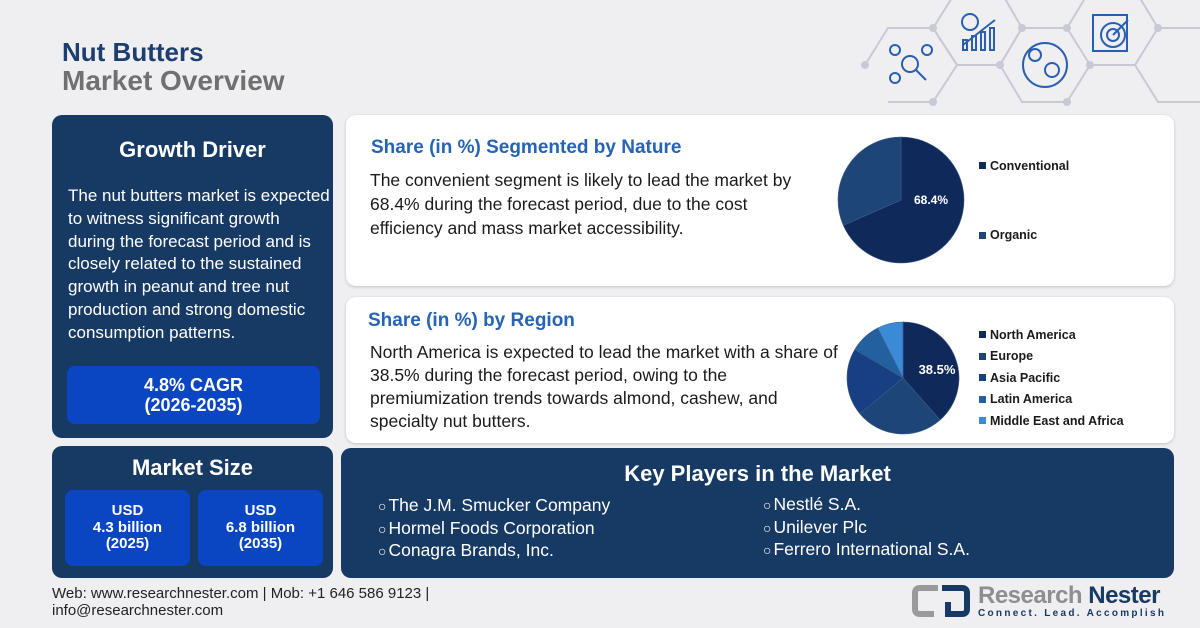 This screenshot has height=628, width=1200. I want to click on hexagon-decoration, so click(1030, 53).